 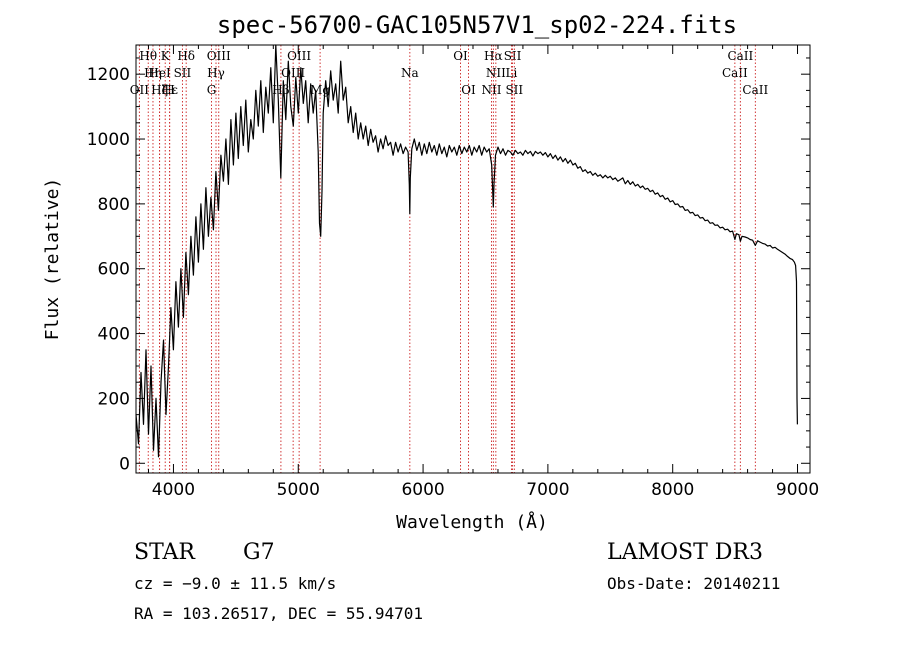 I want to click on x-tick-label-3: 7000, so click(x=547, y=490).